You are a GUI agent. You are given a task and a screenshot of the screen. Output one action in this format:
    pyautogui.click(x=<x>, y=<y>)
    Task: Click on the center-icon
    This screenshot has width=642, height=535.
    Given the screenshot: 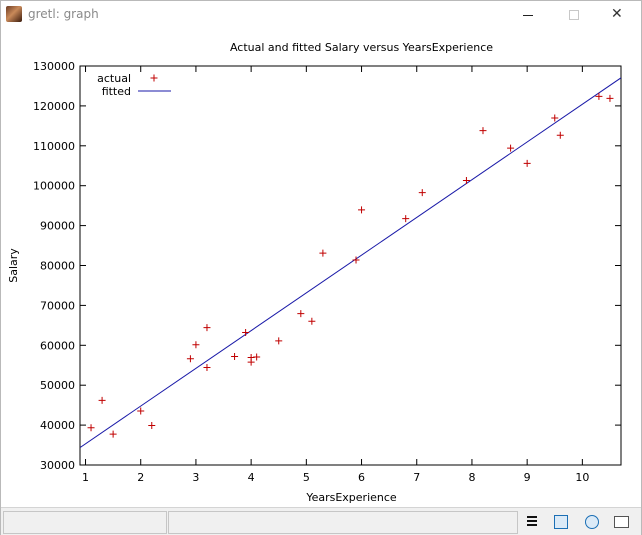 What is the action you would take?
    pyautogui.click(x=592, y=522)
    